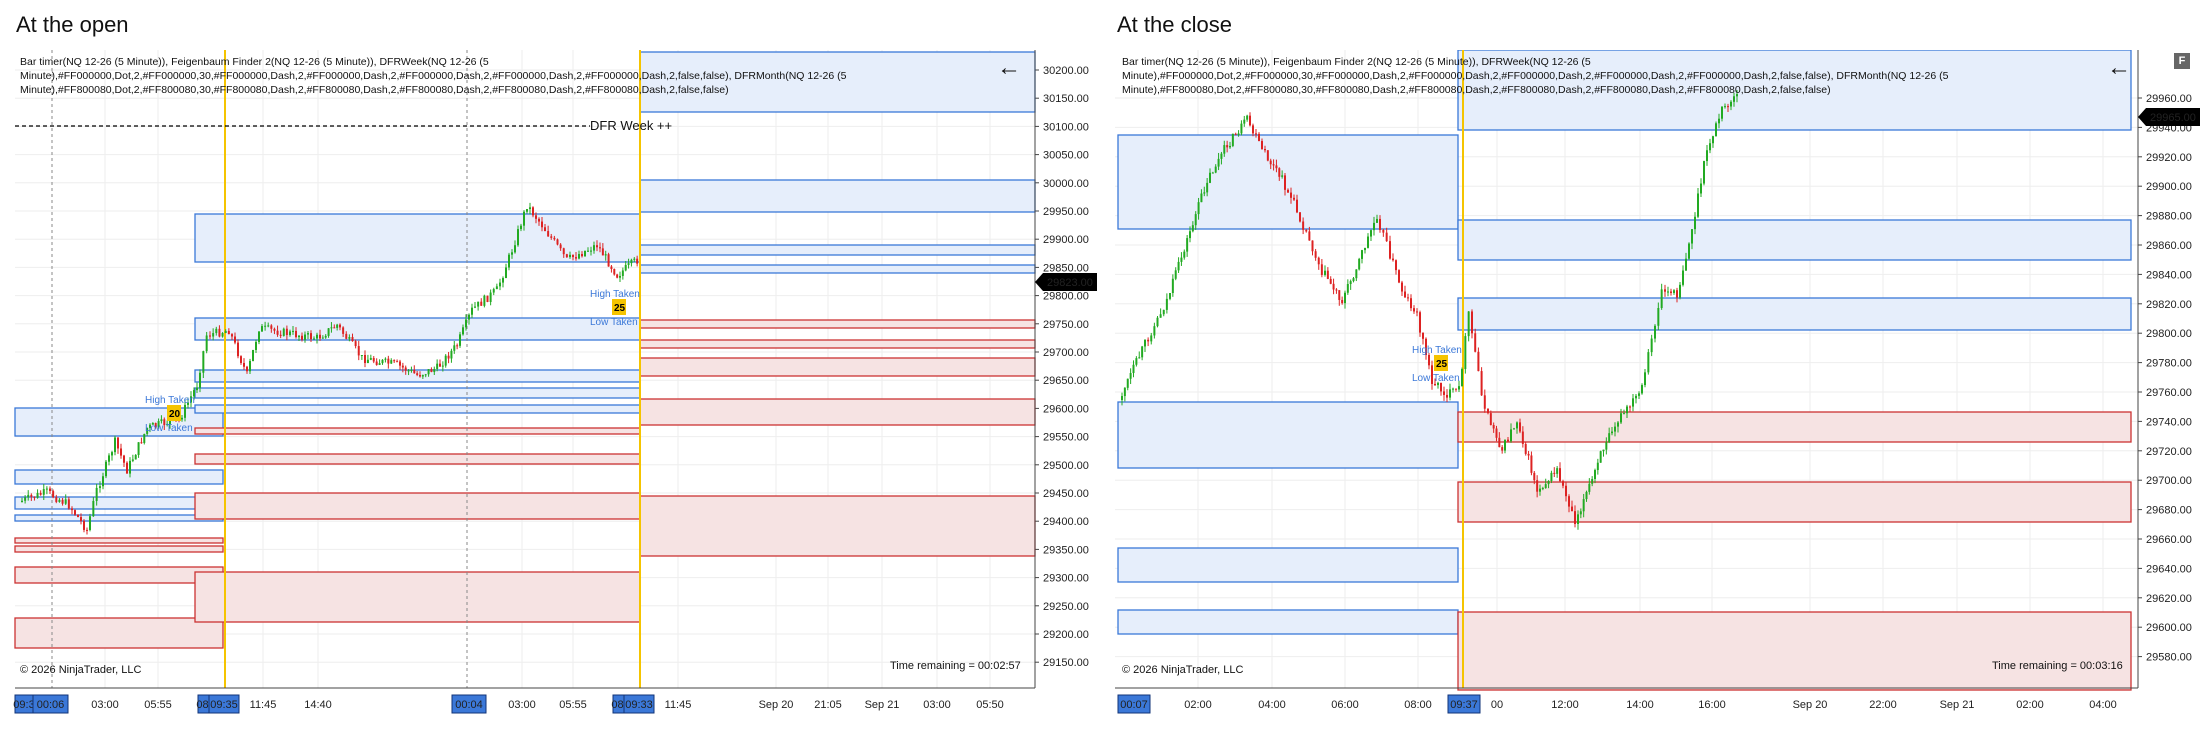 This screenshot has width=2210, height=734. What do you see at coordinates (1464, 705) in the screenshot?
I see `x-highlight-label: 09:37` at bounding box center [1464, 705].